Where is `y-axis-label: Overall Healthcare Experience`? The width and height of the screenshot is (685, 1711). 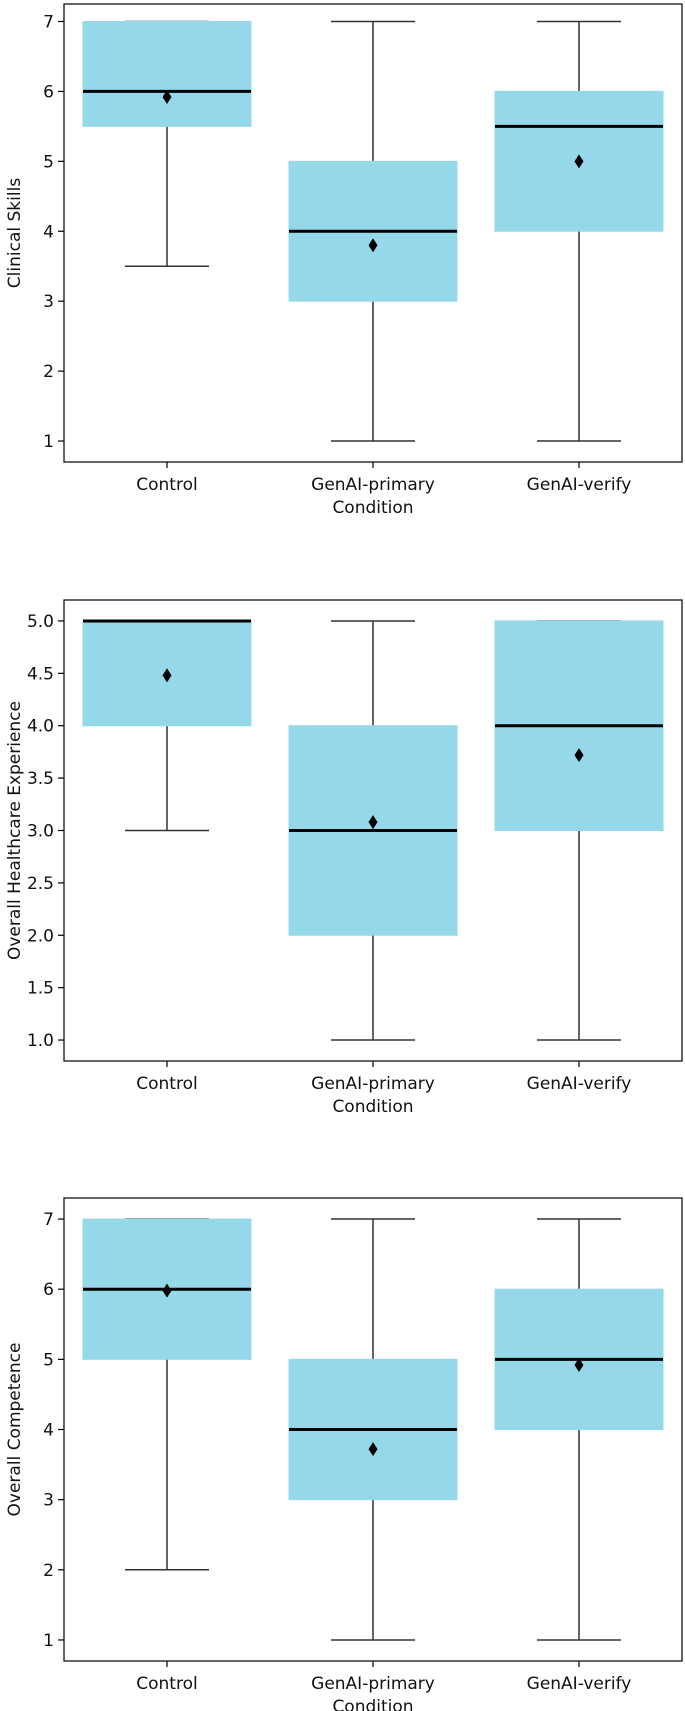
y-axis-label: Overall Healthcare Experience is located at coordinates (15, 830).